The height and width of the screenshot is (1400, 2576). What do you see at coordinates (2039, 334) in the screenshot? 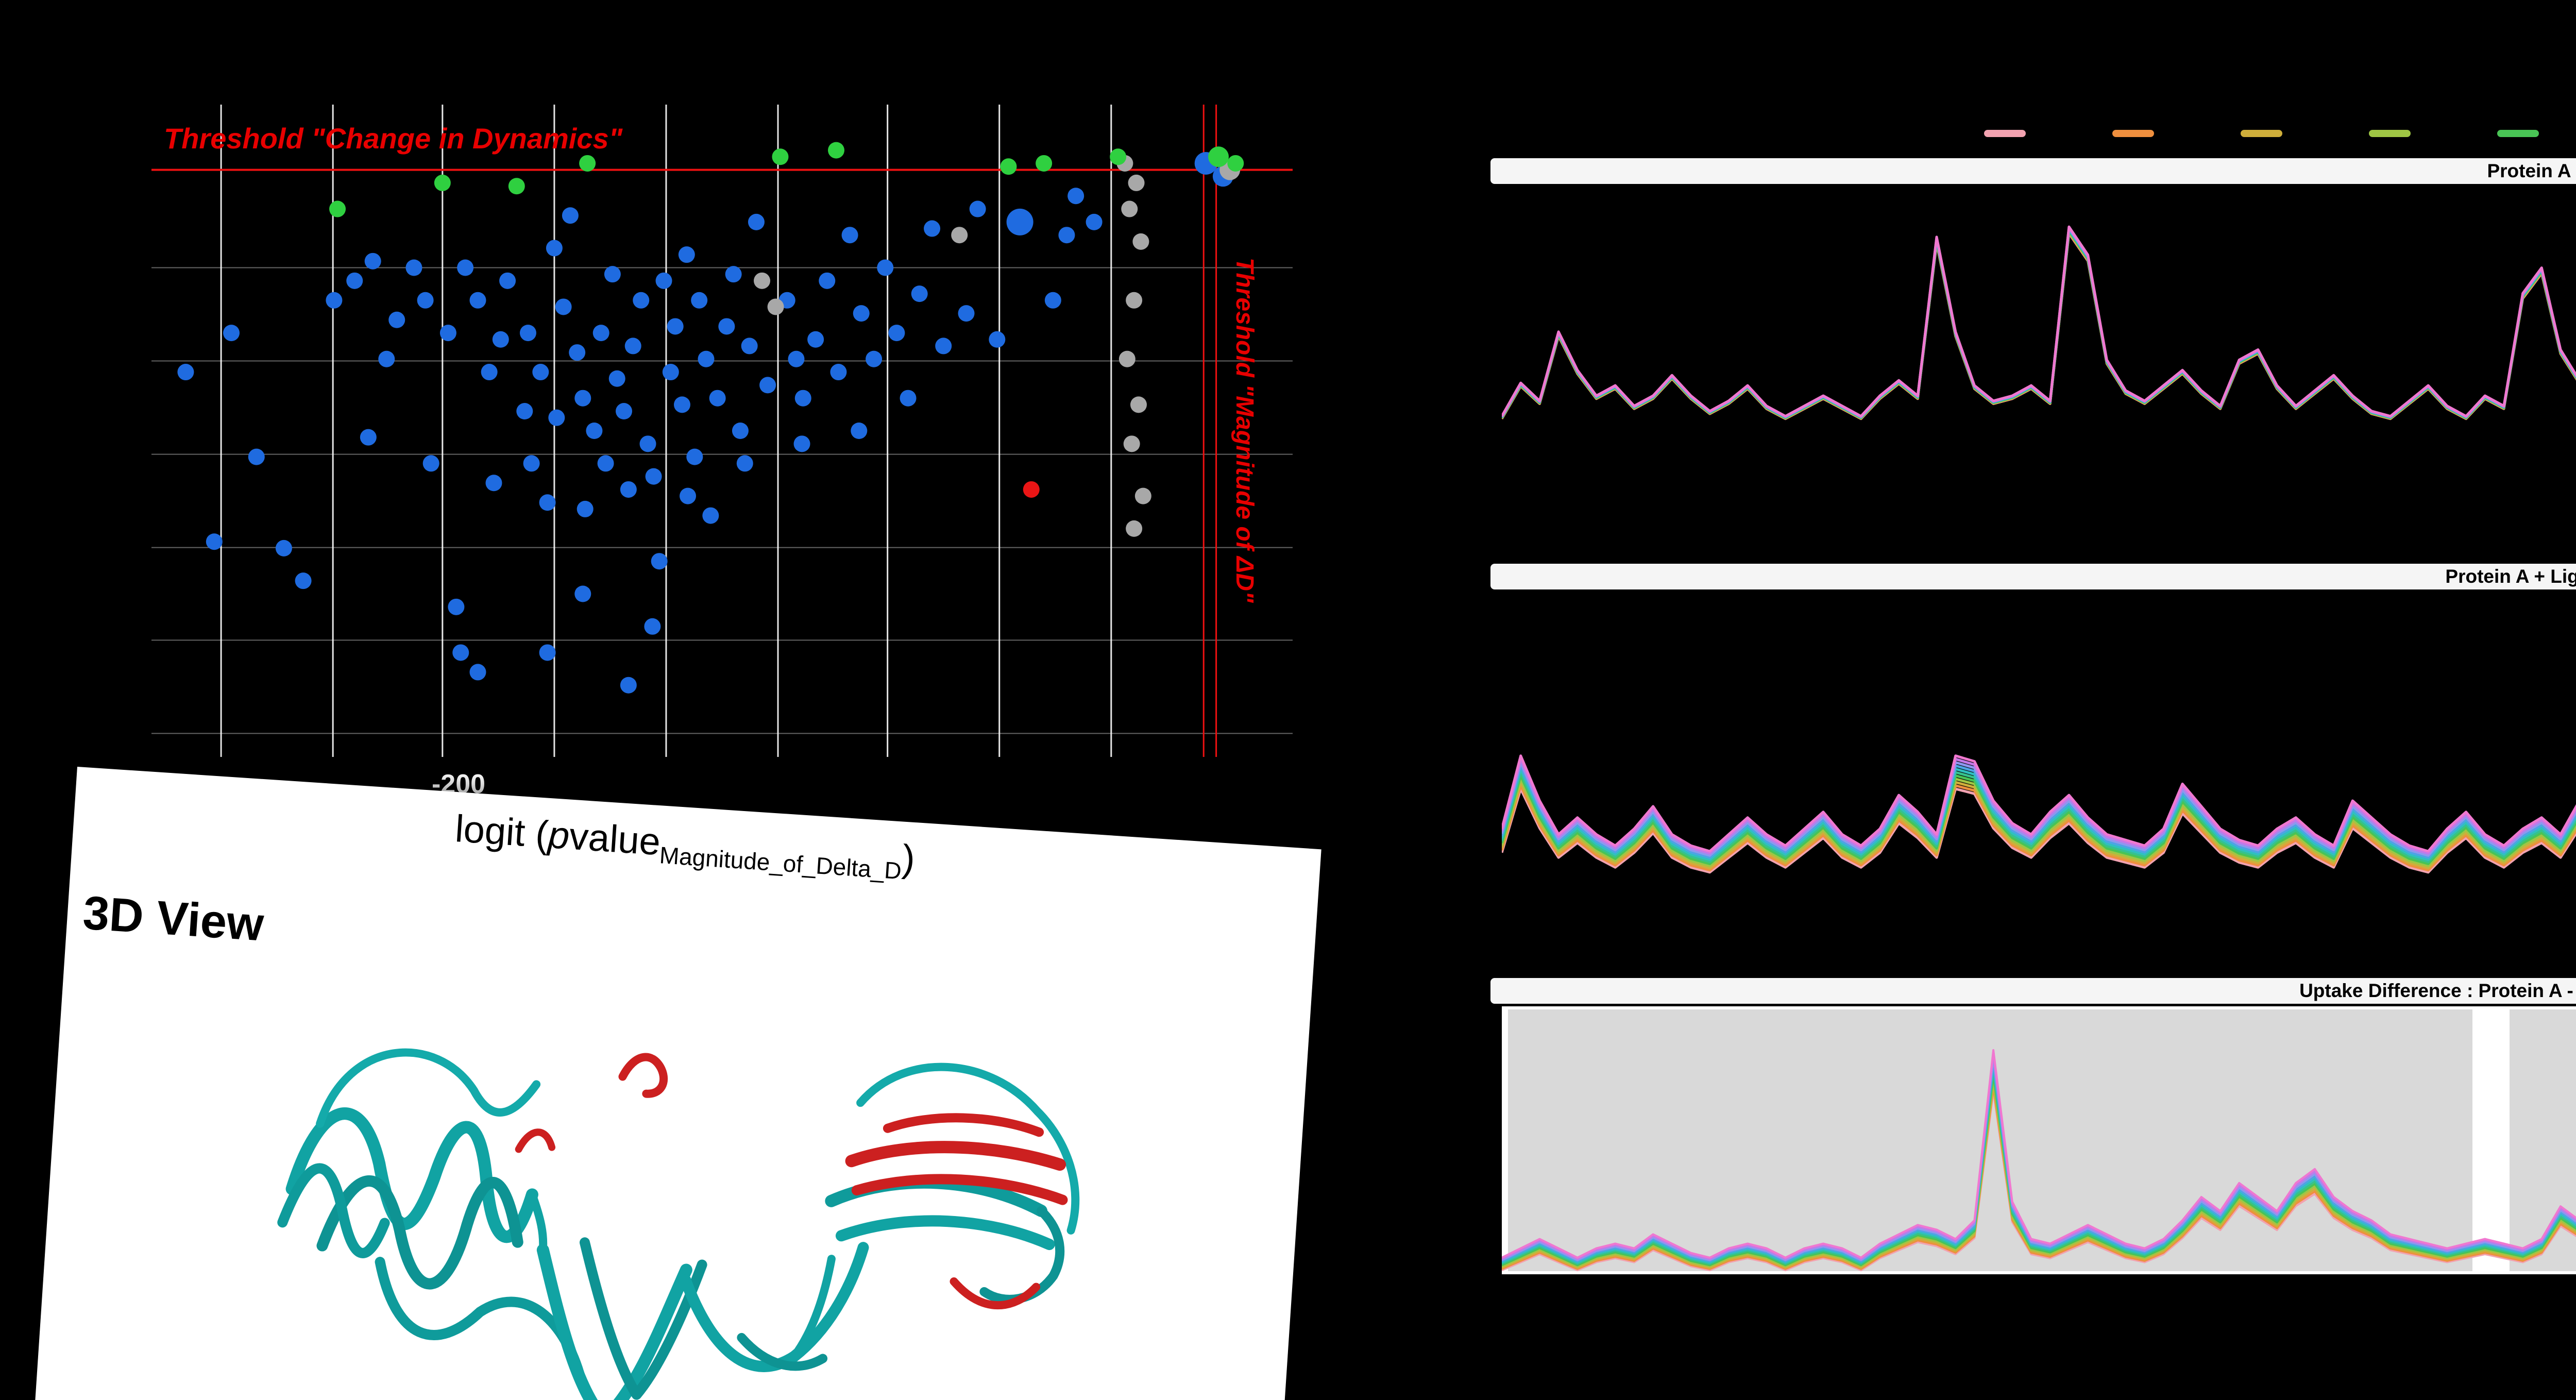
I see `protein_a-series-line` at bounding box center [2039, 334].